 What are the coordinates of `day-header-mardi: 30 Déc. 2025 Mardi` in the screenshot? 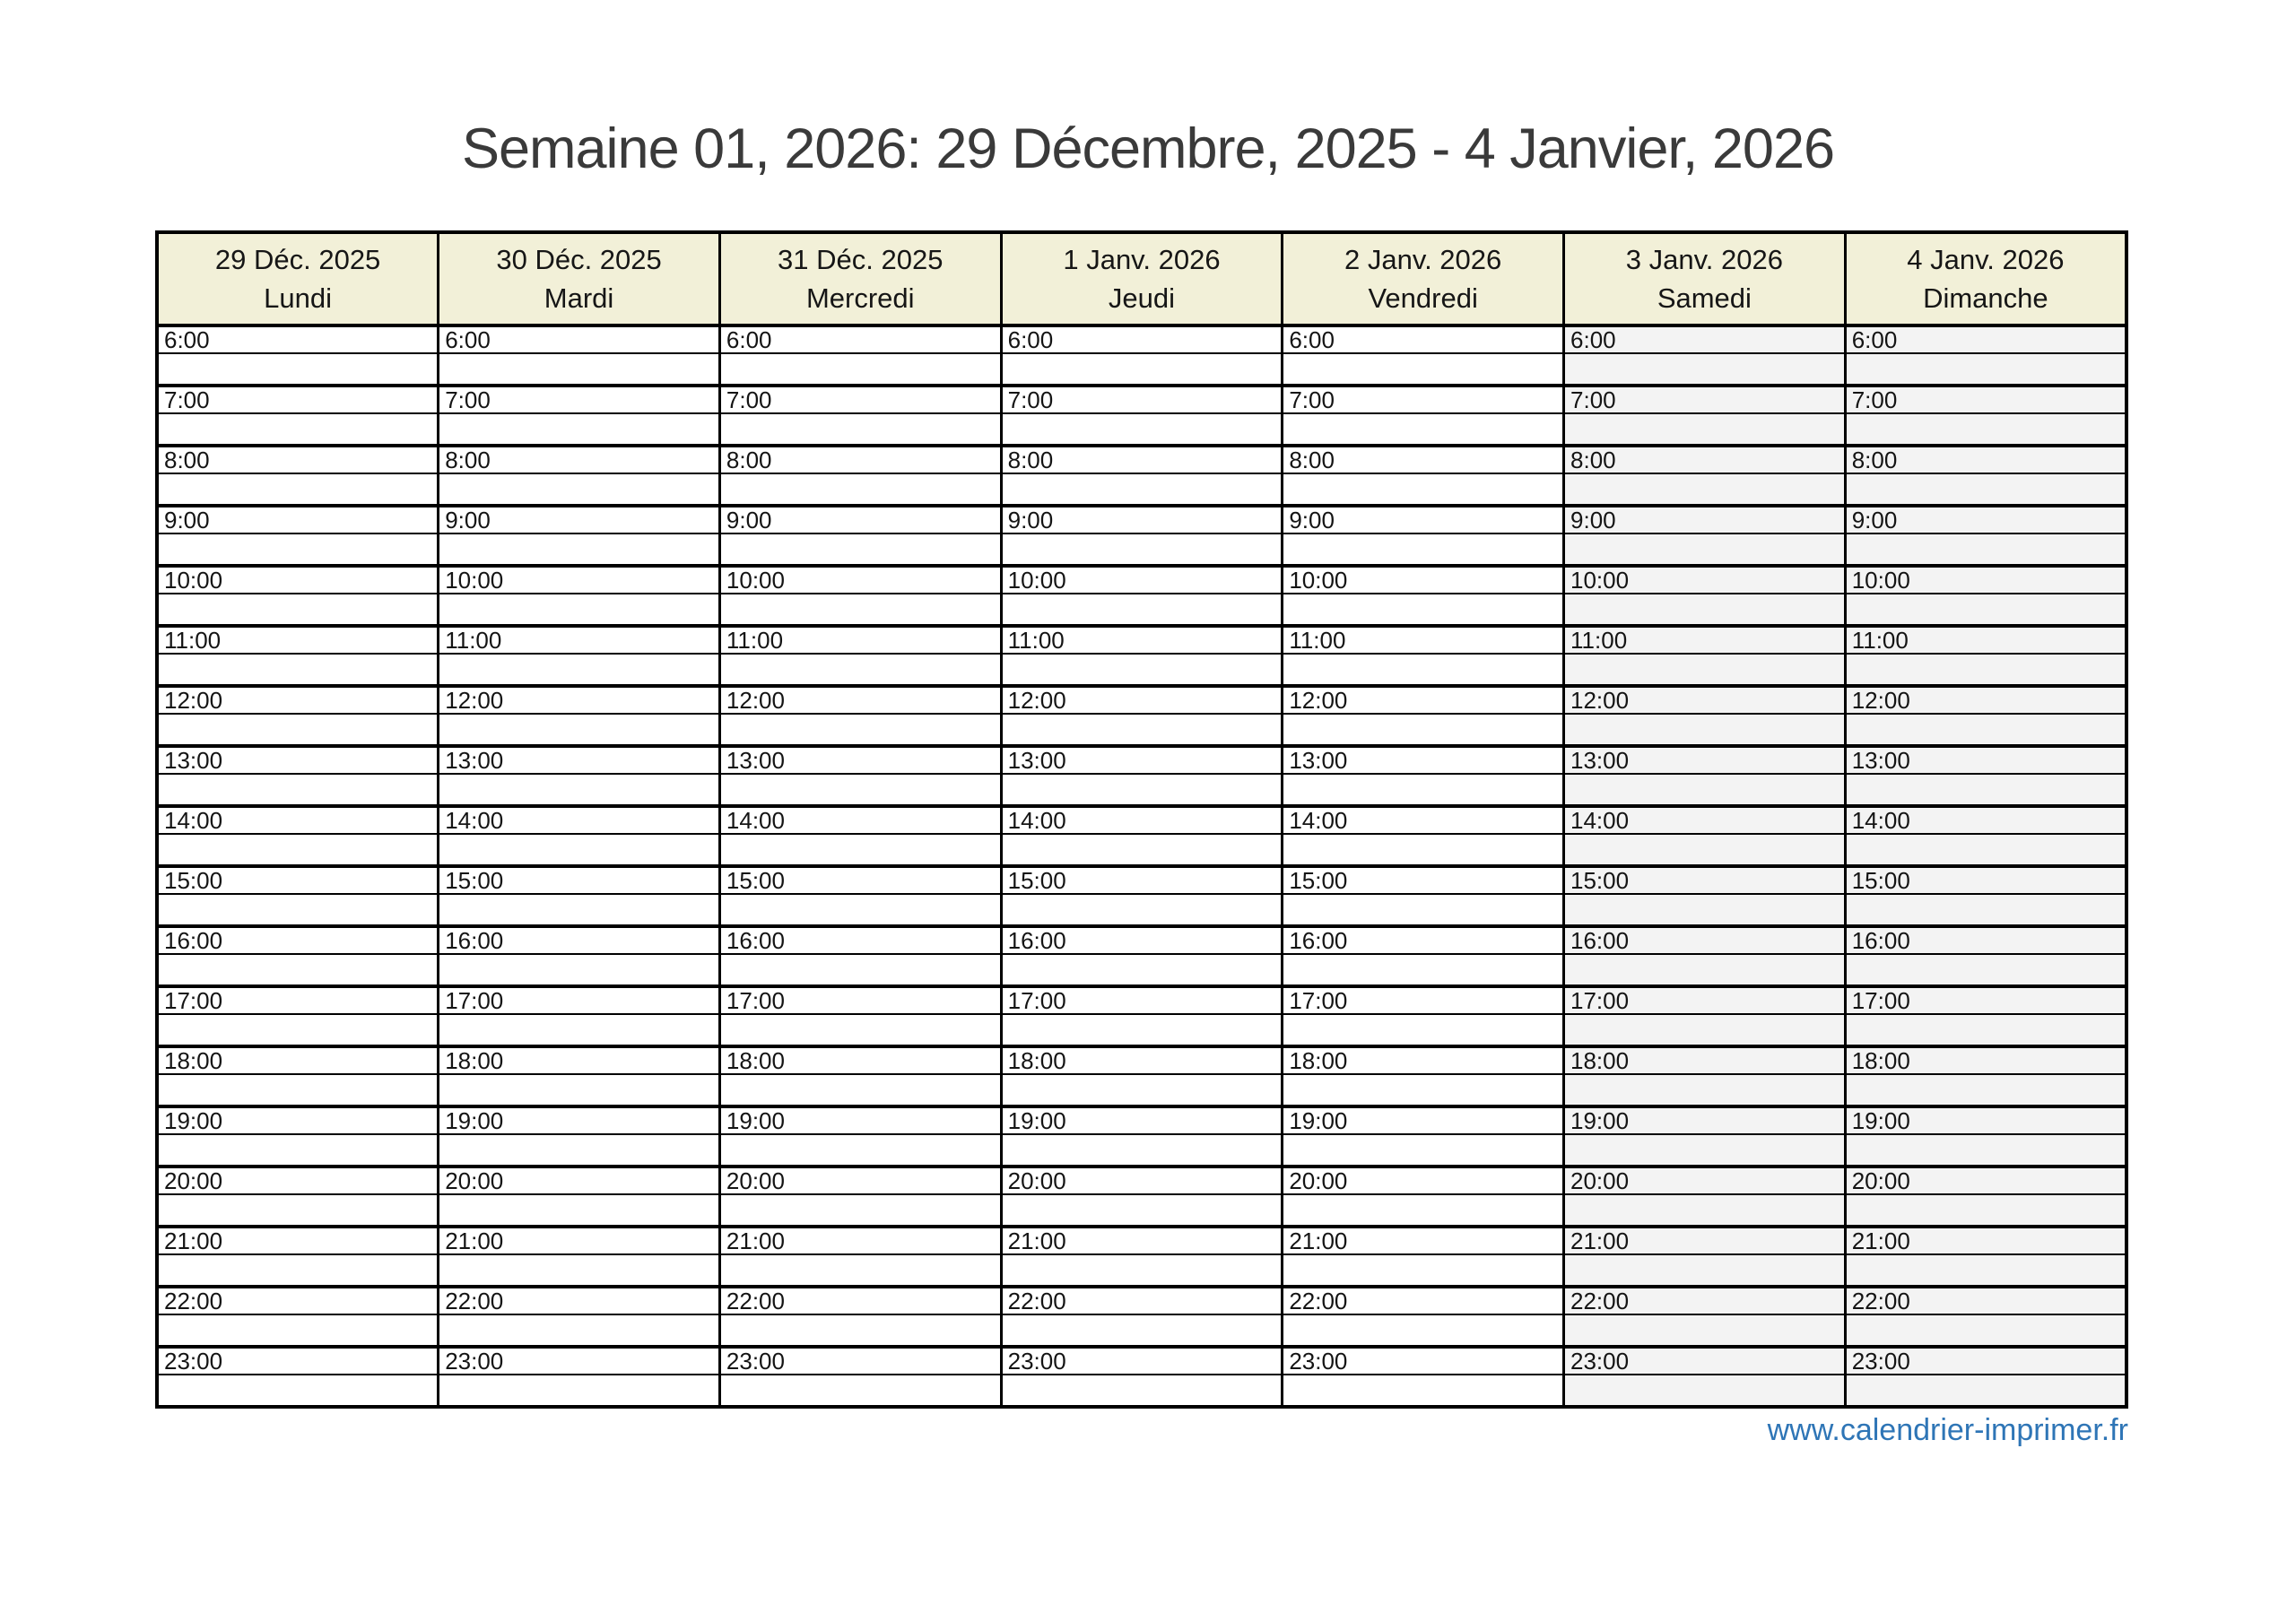 It's located at (579, 278).